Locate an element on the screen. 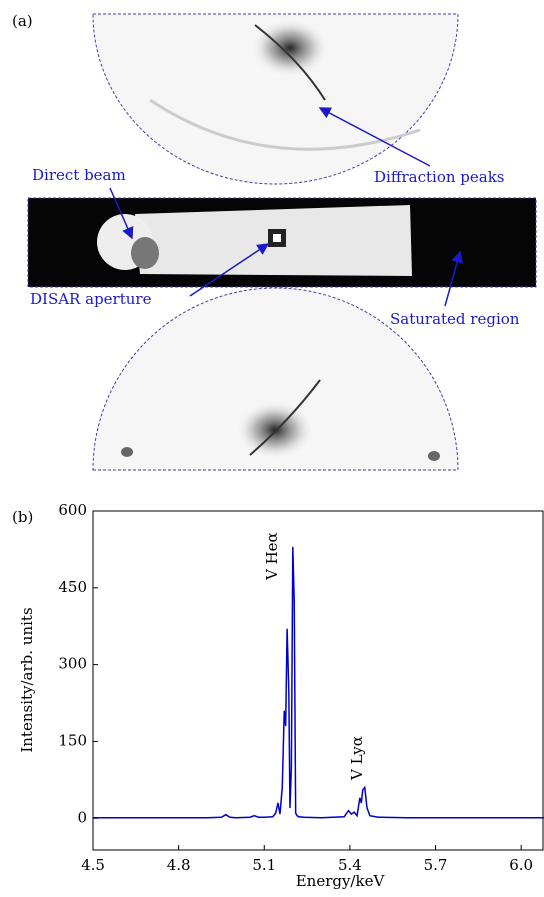 The width and height of the screenshot is (544, 897). y-axis-title: Intensity/arb. units is located at coordinates (27, 679).